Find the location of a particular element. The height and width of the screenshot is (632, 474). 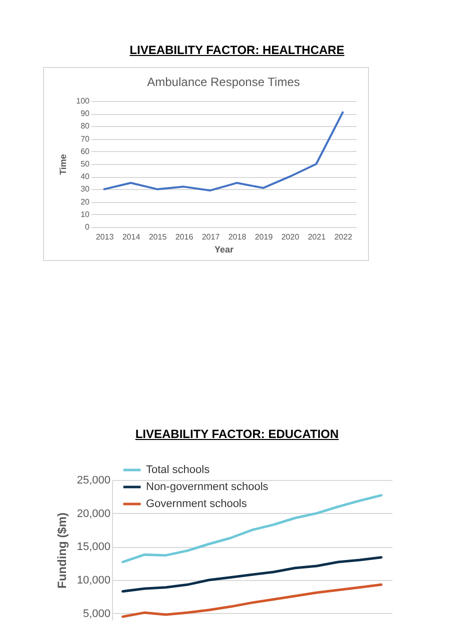

y-tick-label: 25,000 is located at coordinates (93, 480).